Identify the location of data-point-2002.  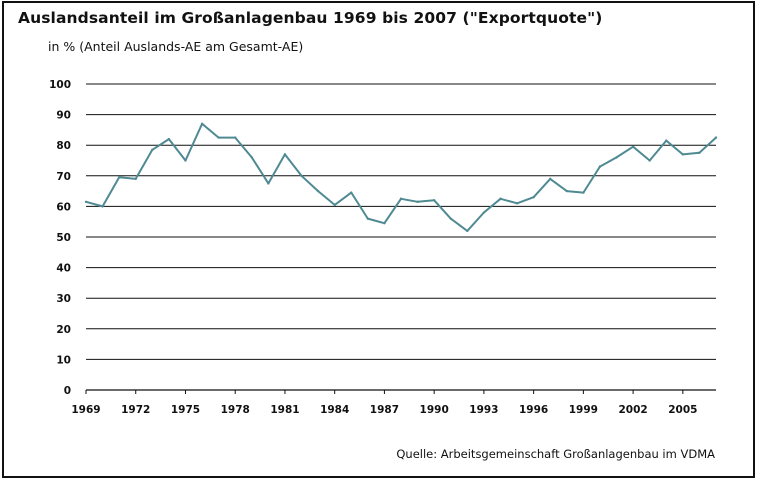
(633, 146).